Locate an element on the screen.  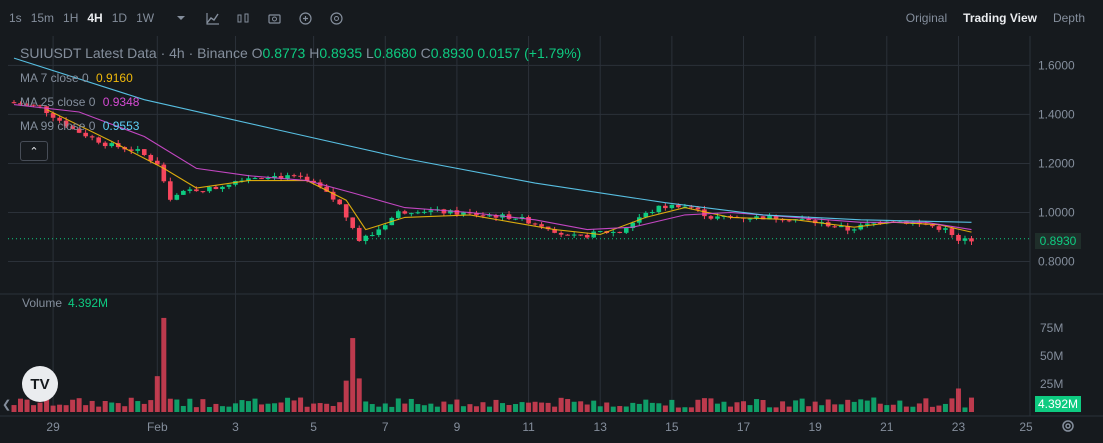
tab-original: Original is located at coordinates (926, 18).